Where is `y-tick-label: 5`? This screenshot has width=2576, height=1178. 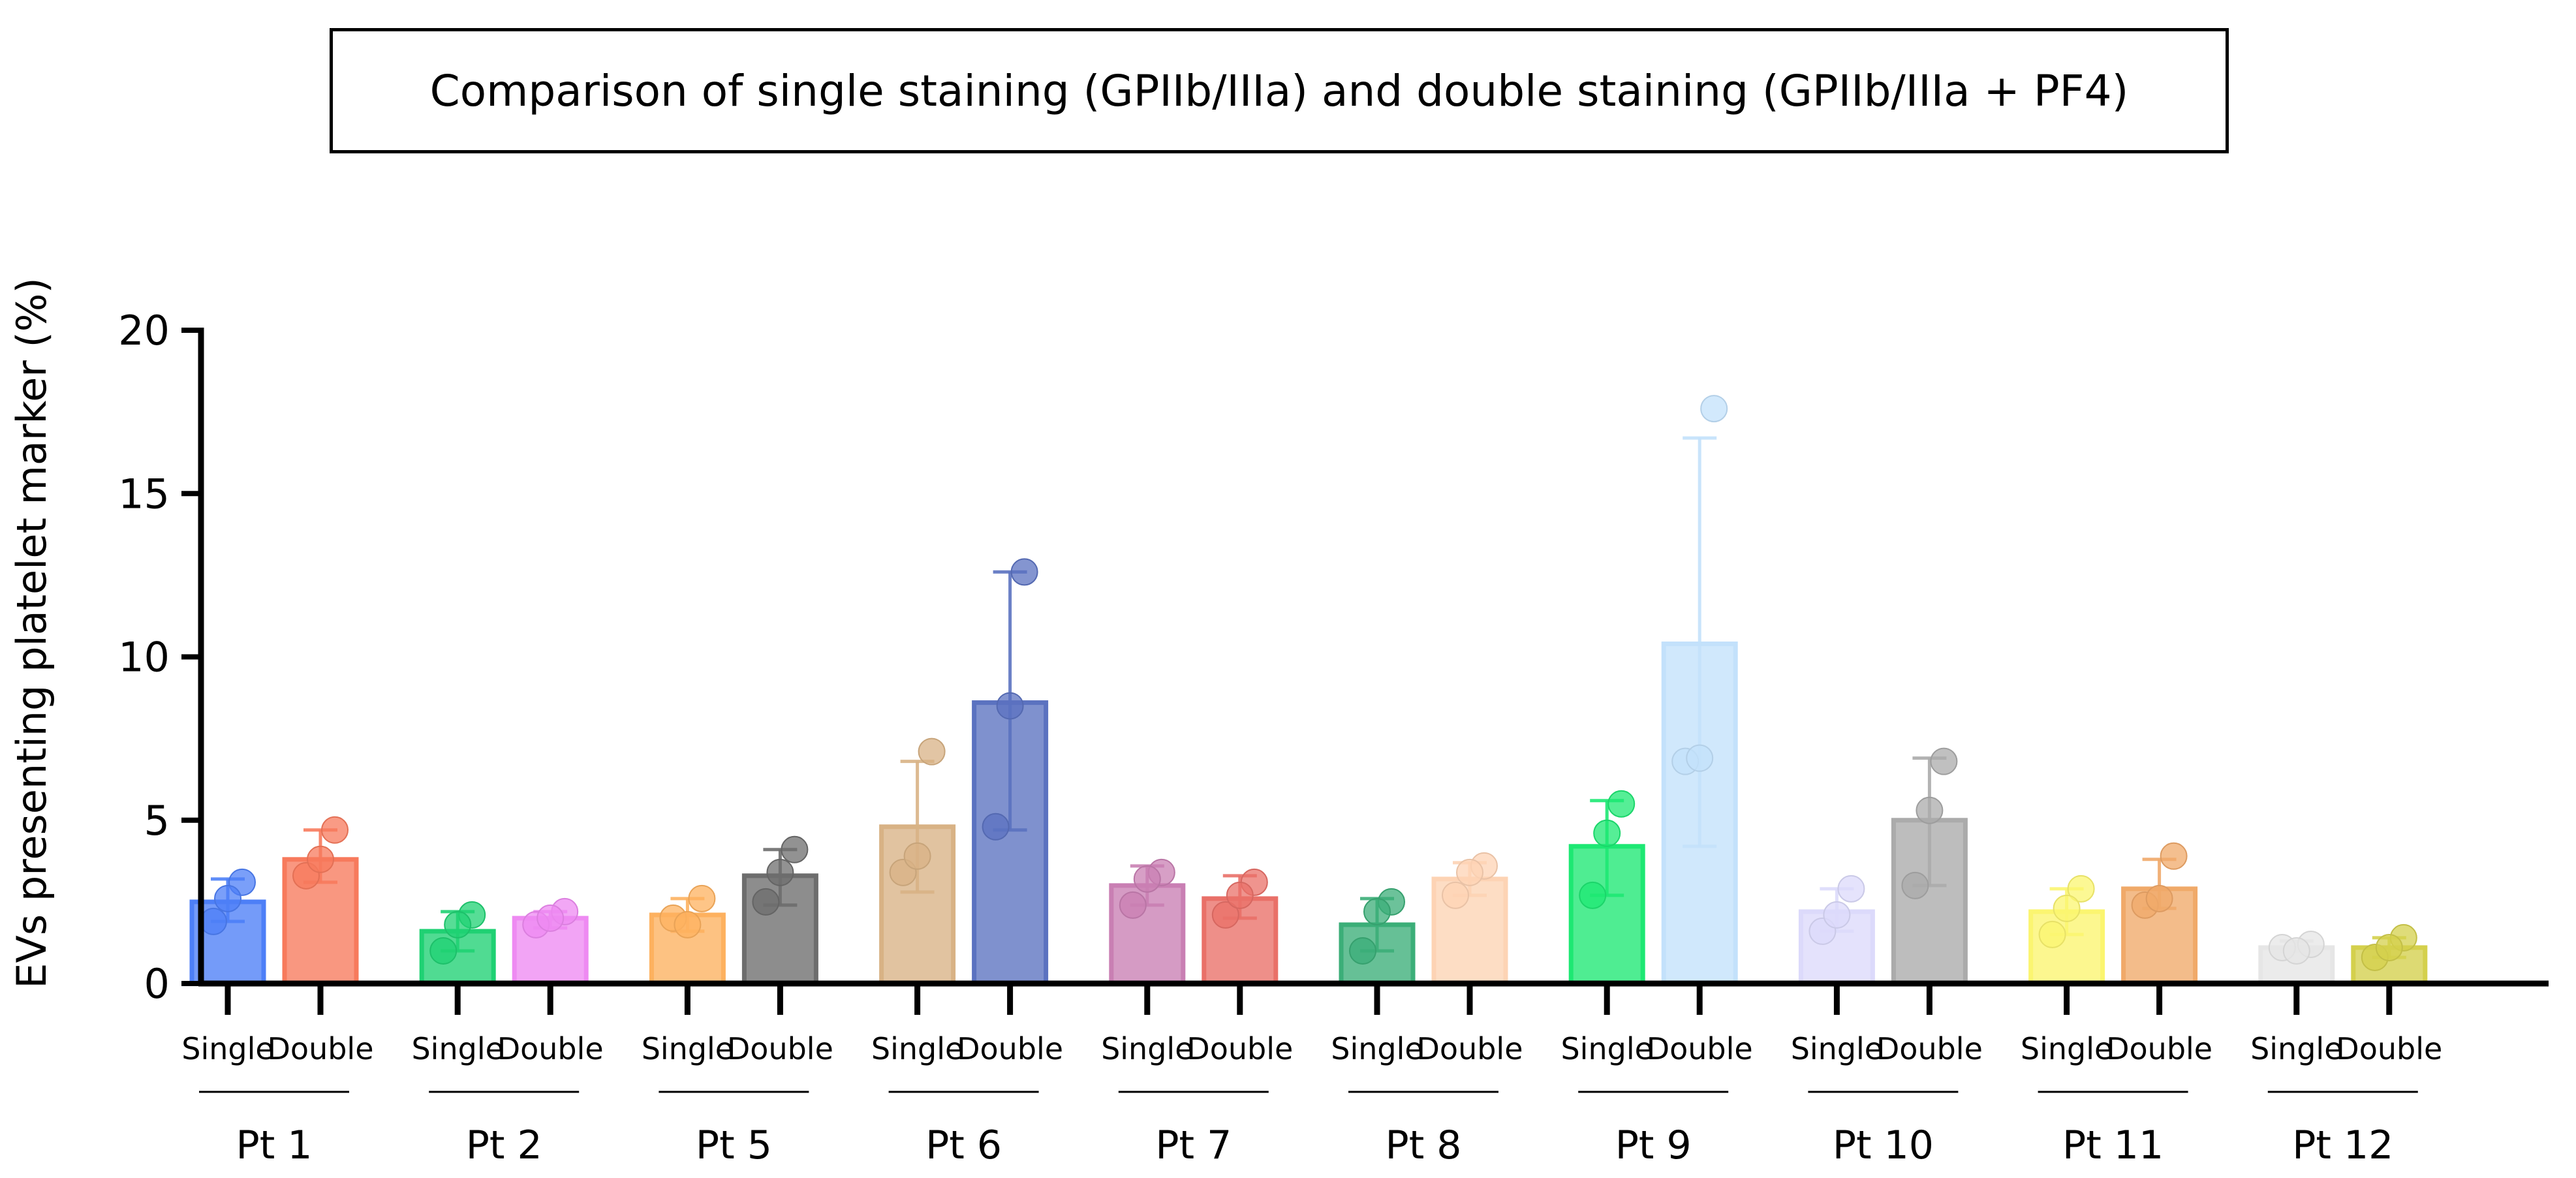
y-tick-label: 5 is located at coordinates (157, 821).